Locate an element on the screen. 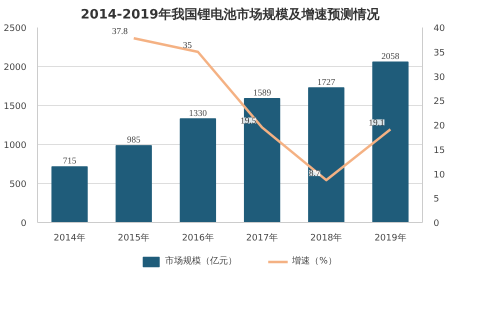 The image size is (499, 326). legend-label: 增速（%） is located at coordinates (314, 261).